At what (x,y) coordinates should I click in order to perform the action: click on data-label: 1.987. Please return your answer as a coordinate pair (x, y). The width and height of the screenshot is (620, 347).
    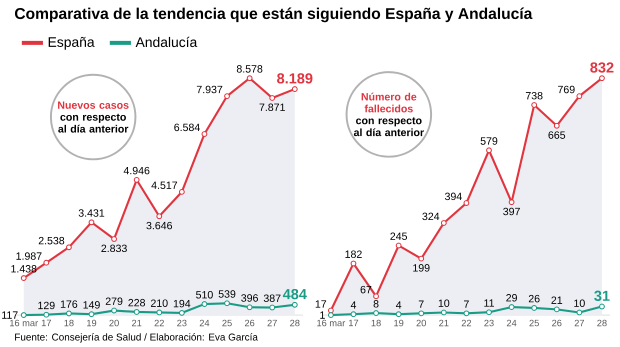
    Looking at the image, I should click on (29, 256).